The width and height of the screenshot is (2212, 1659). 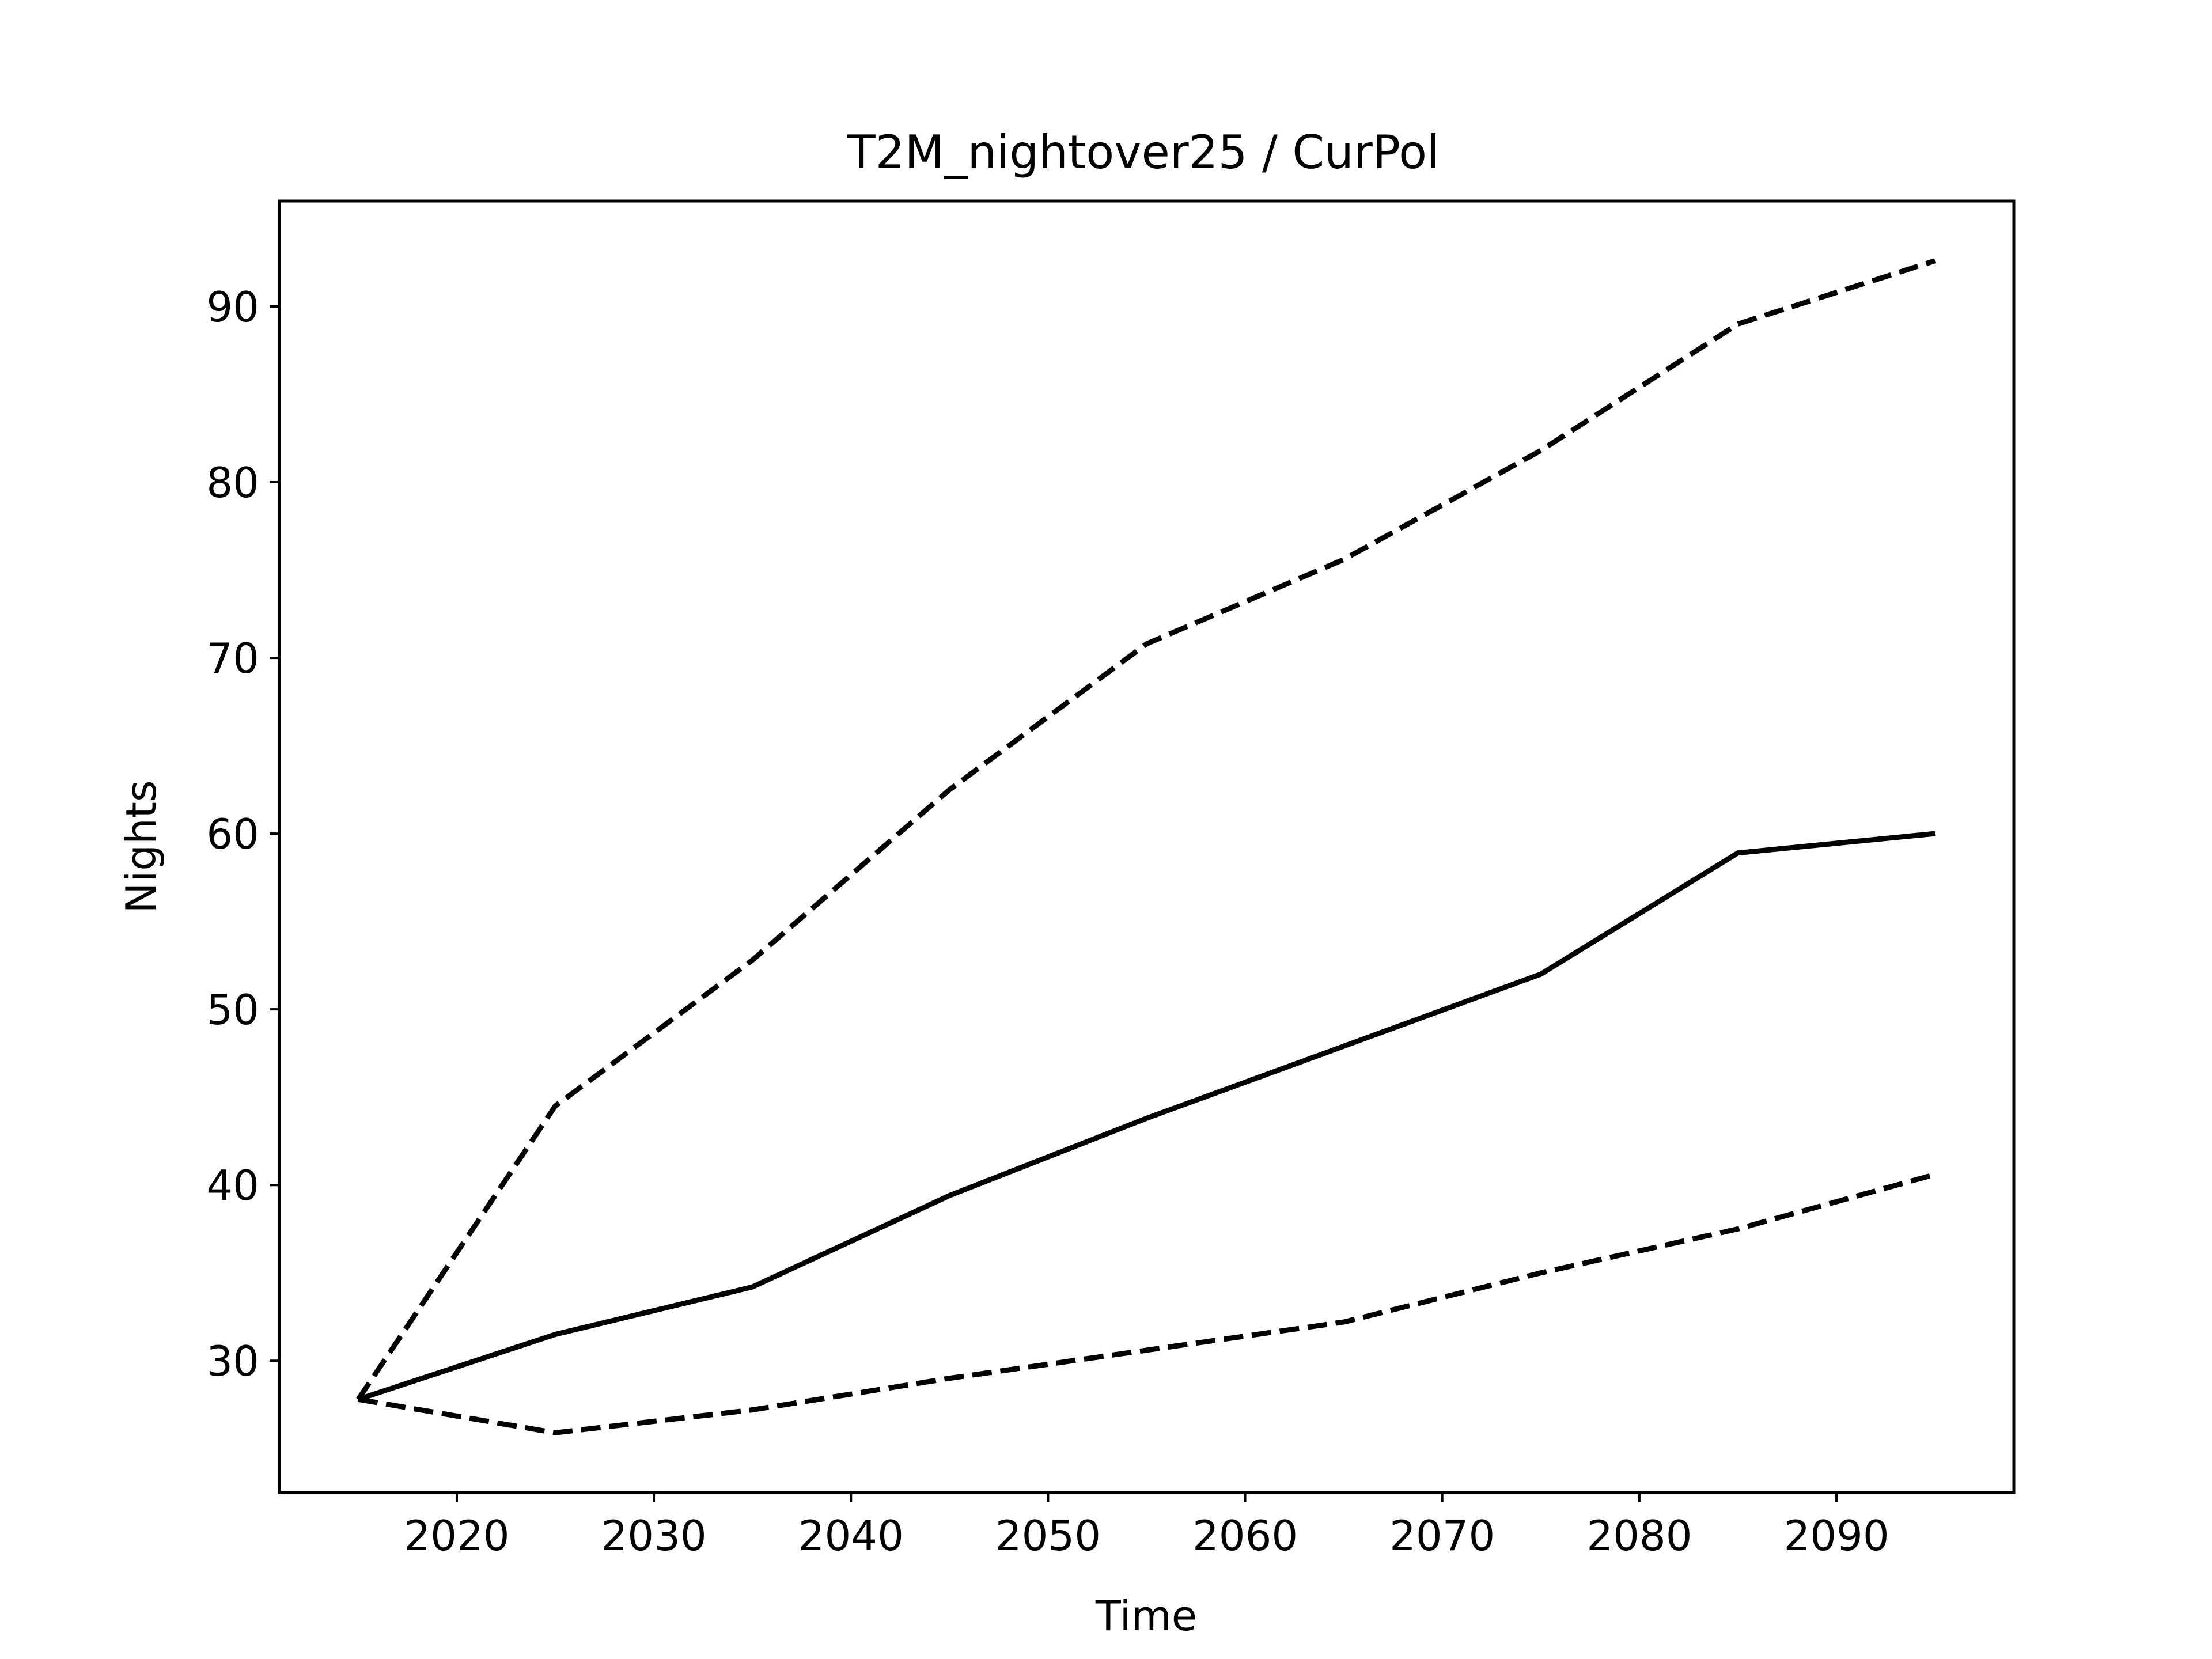 I want to click on y-tick-label: 70, so click(x=232, y=658).